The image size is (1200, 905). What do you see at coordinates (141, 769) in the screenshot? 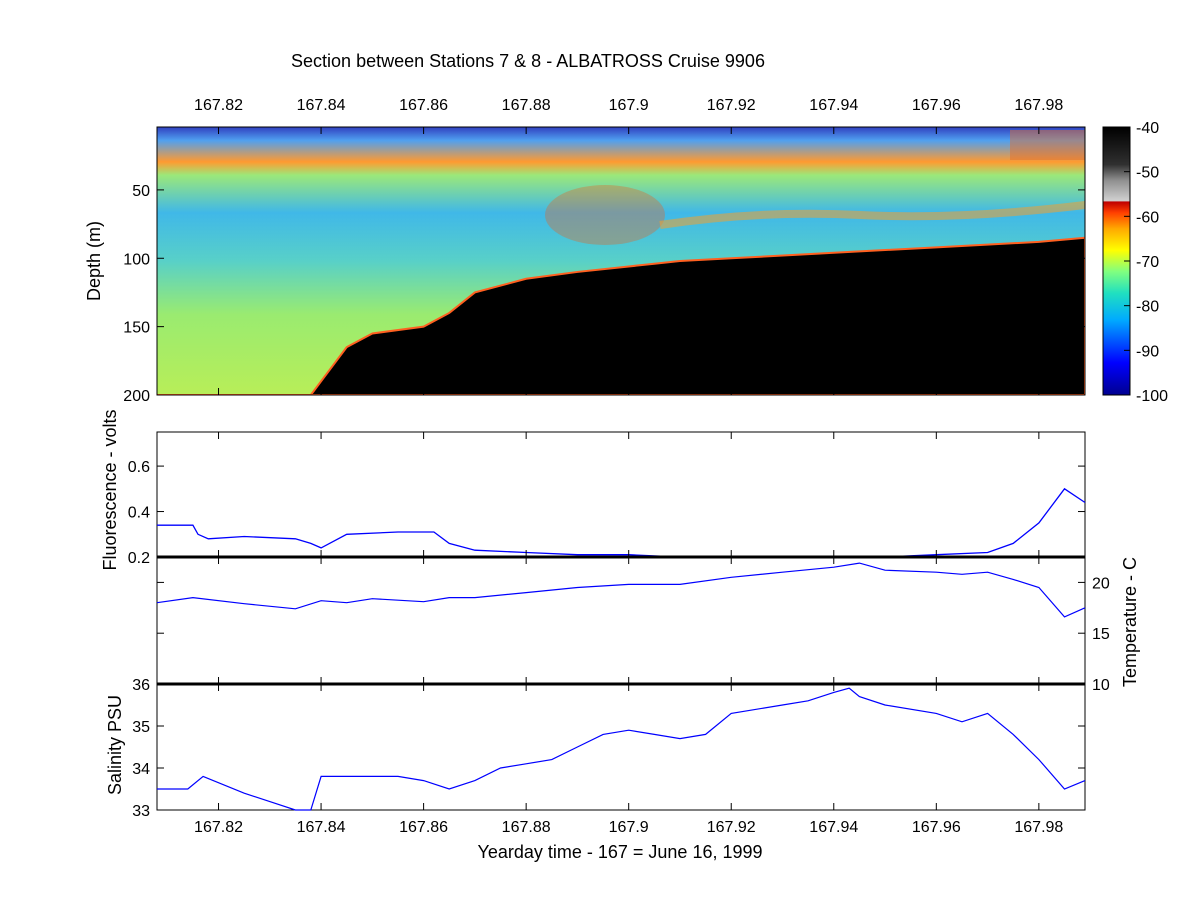
I see `y-tick-label: 34` at bounding box center [141, 769].